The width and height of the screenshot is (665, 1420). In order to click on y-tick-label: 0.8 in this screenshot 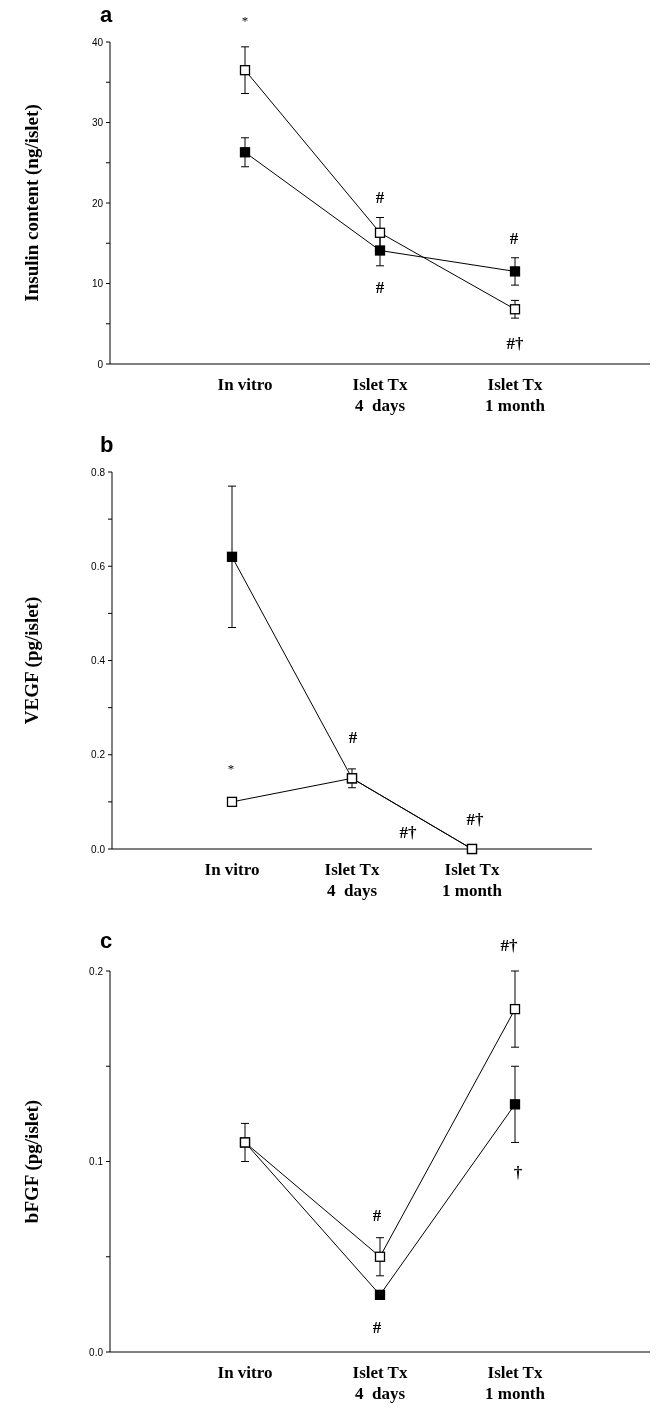, I will do `click(98, 472)`.